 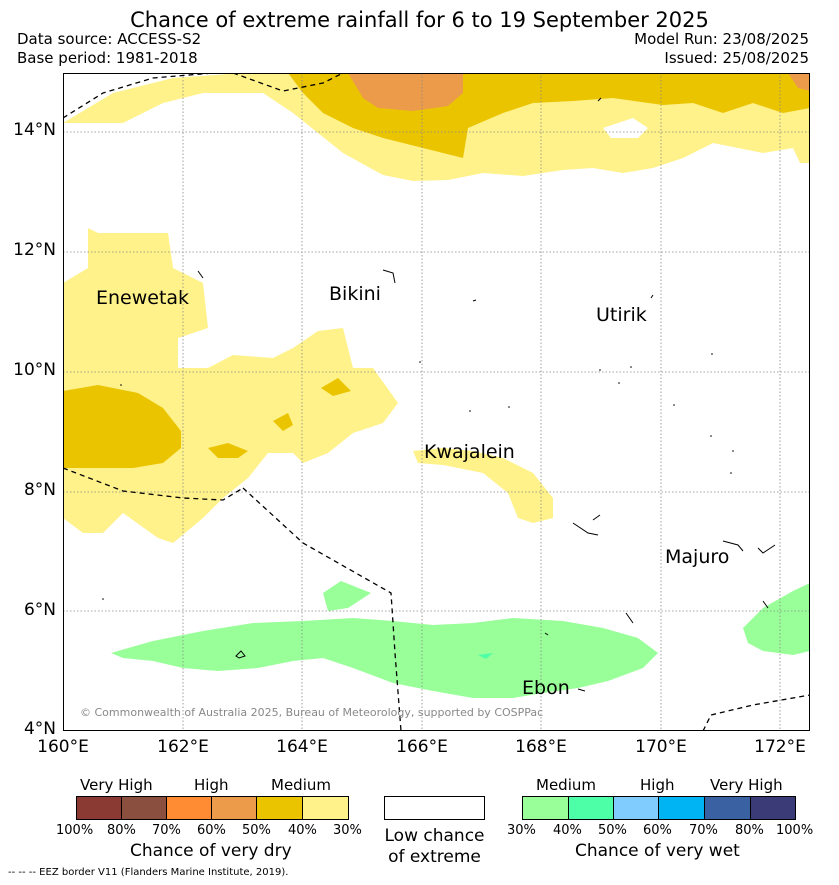 What do you see at coordinates (256, 830) in the screenshot?
I see `dry-tick-50: 50%` at bounding box center [256, 830].